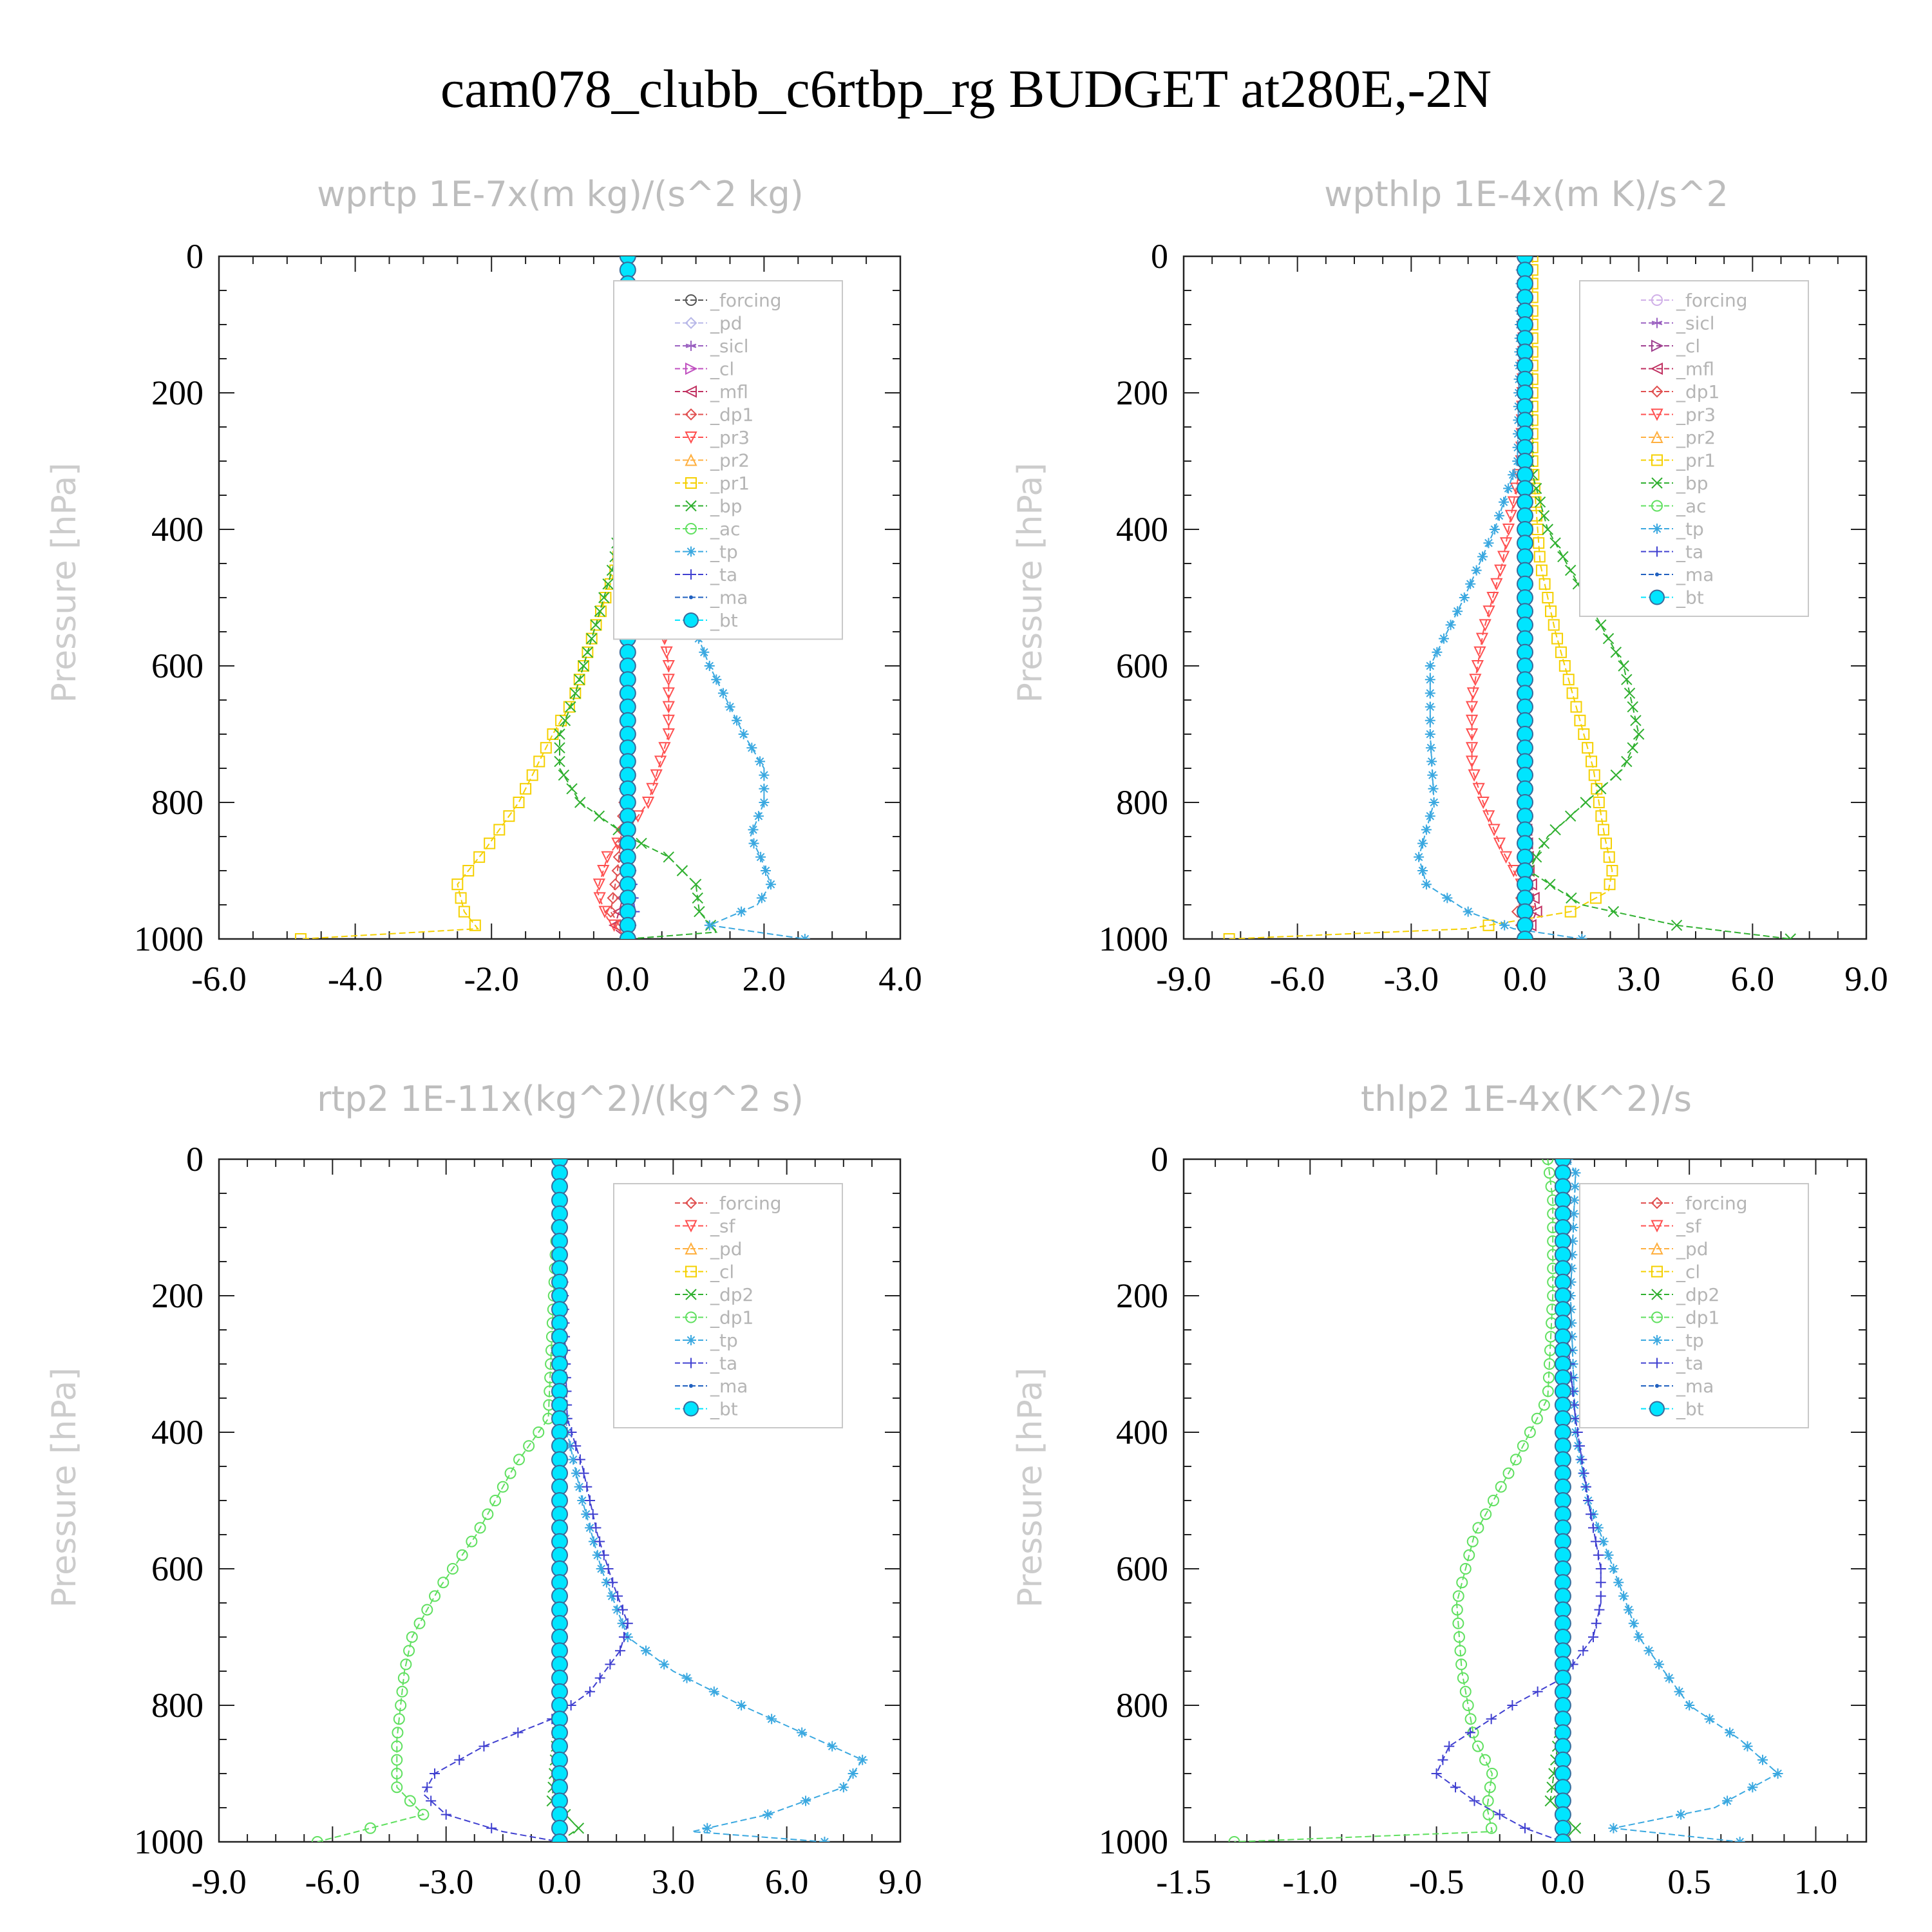  I want to click on y-tick-label: 800, so click(1142, 803).